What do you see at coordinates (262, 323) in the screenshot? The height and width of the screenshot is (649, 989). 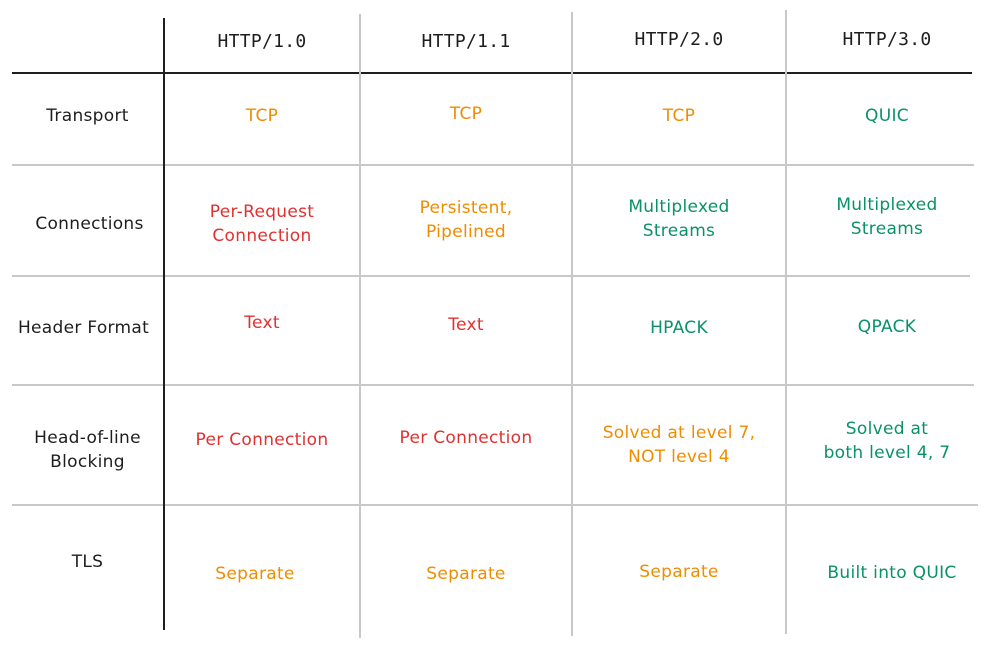 I see `cell-header-format-http10: Text` at bounding box center [262, 323].